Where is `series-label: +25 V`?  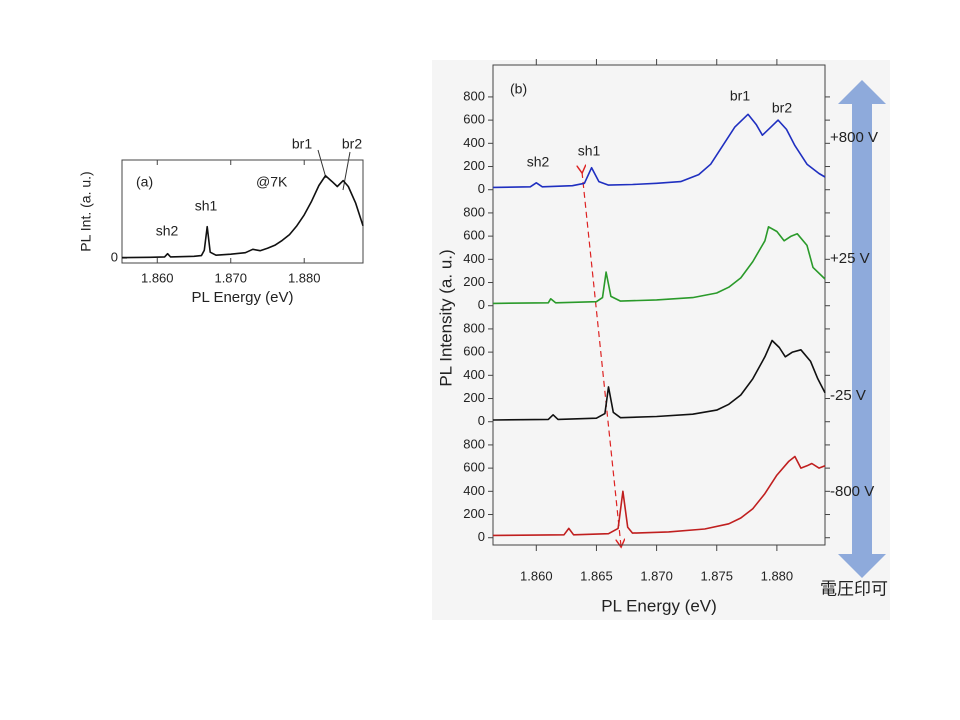
series-label: +25 V is located at coordinates (850, 258).